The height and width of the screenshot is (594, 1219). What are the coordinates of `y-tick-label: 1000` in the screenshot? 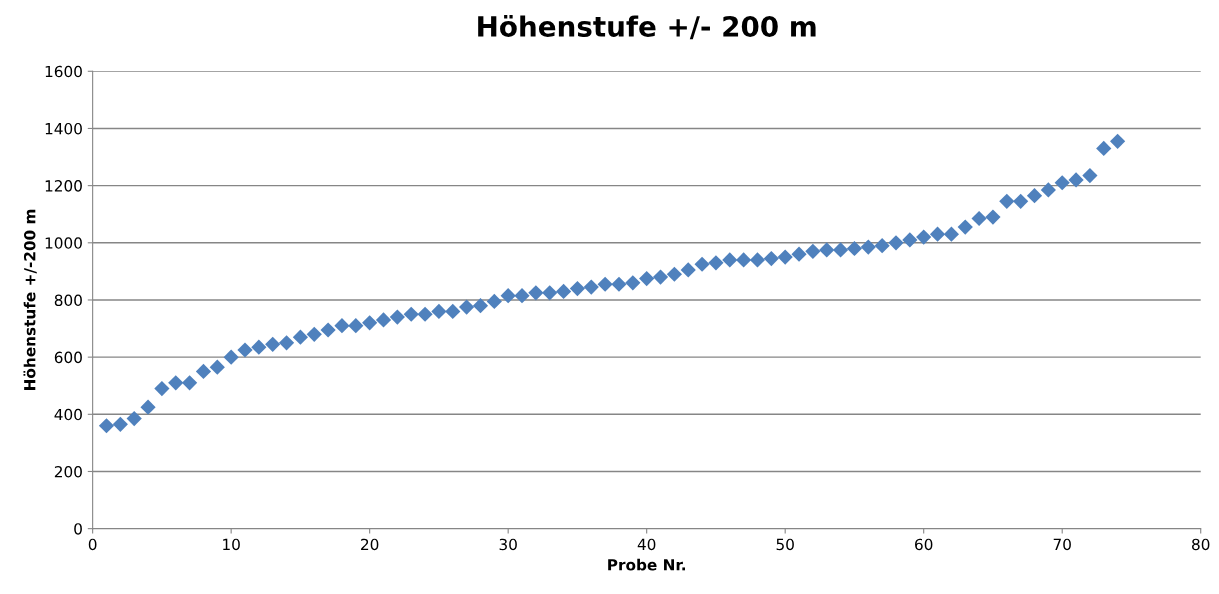 It's located at (63, 243).